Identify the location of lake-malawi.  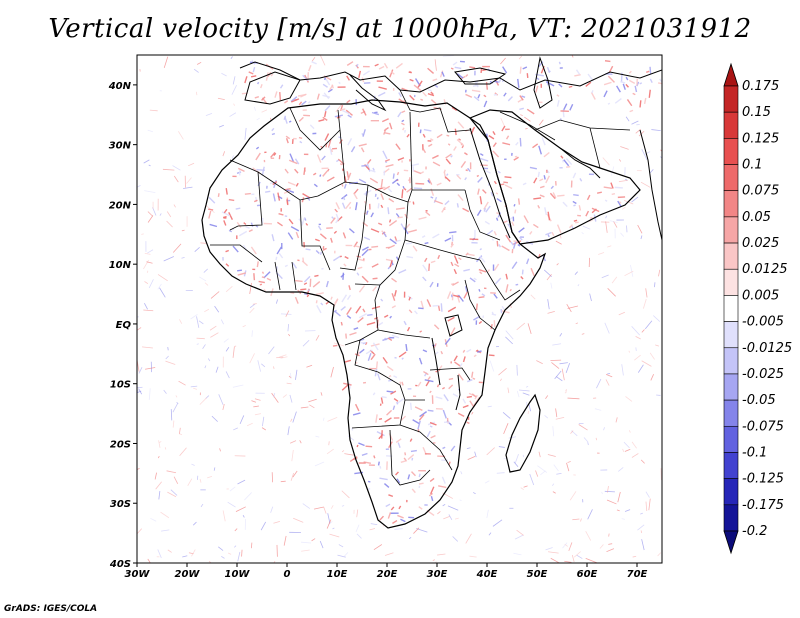
(458, 392).